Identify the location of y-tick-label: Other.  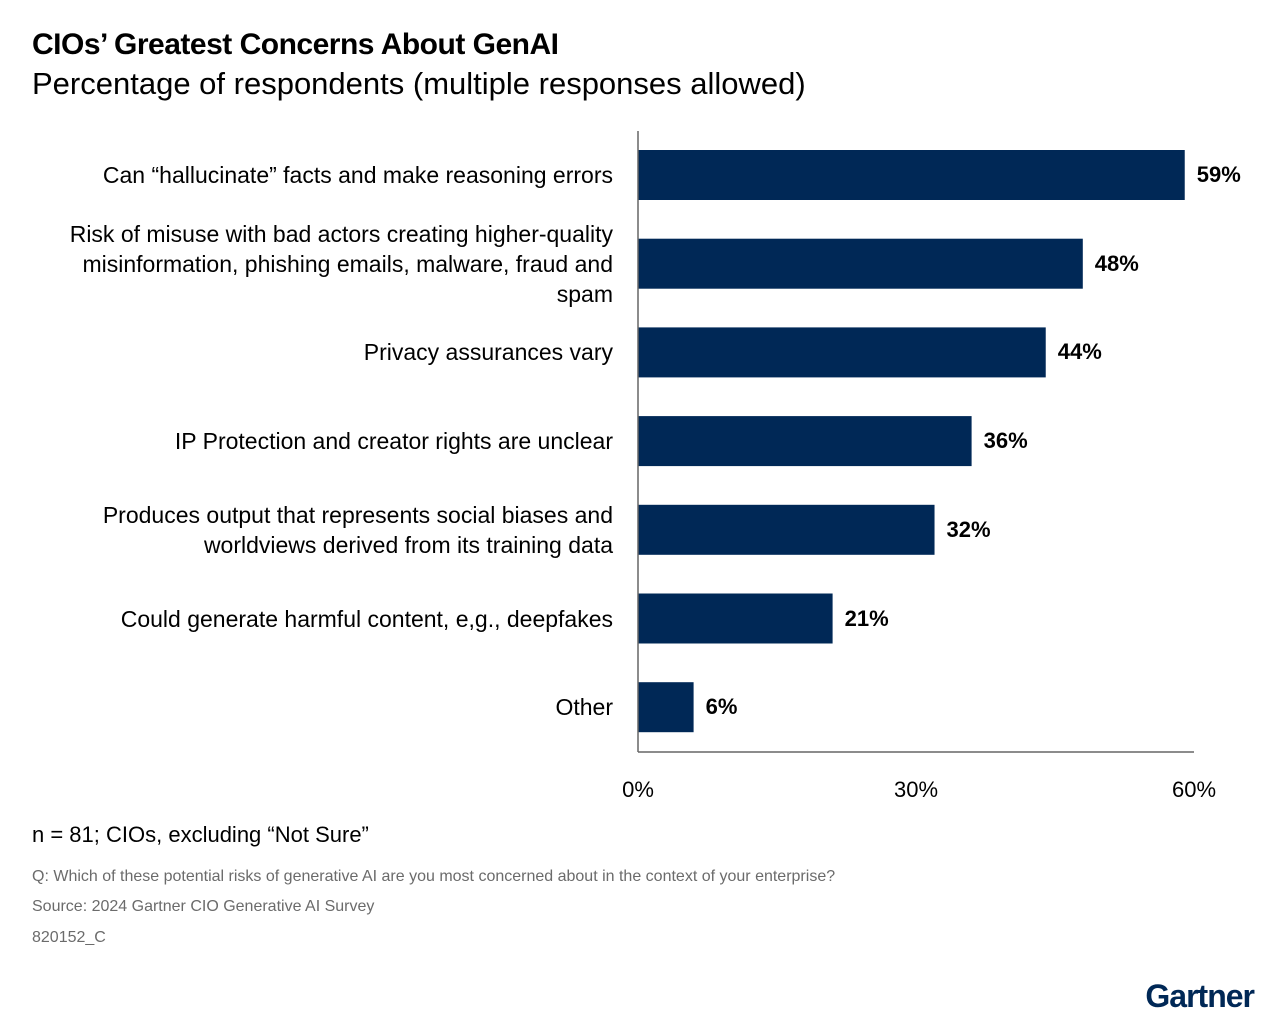
(584, 707).